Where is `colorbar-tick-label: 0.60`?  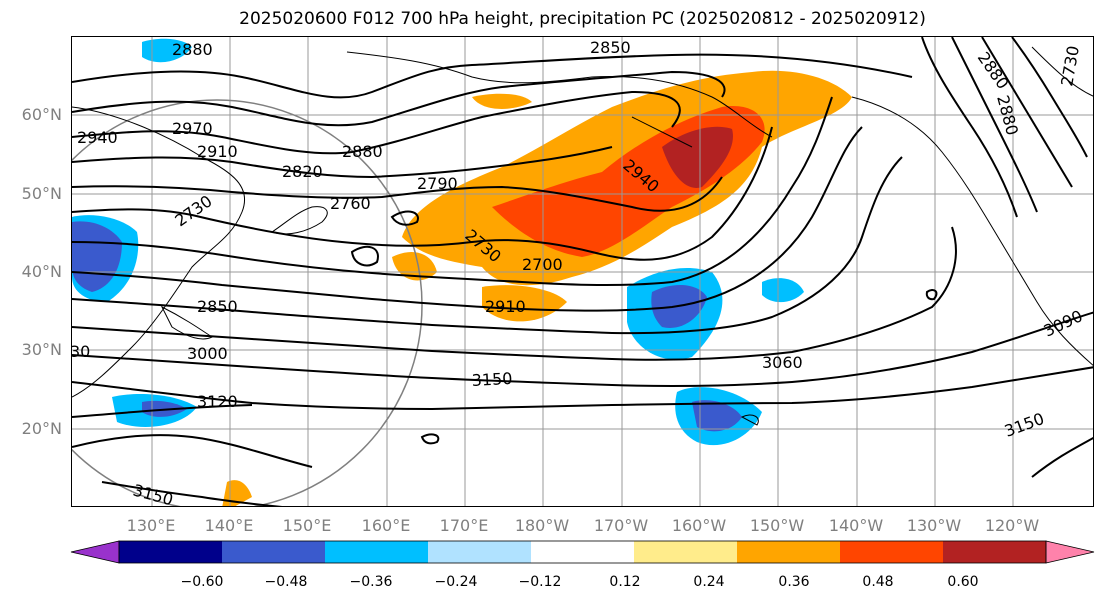 colorbar-tick-label: 0.60 is located at coordinates (962, 582).